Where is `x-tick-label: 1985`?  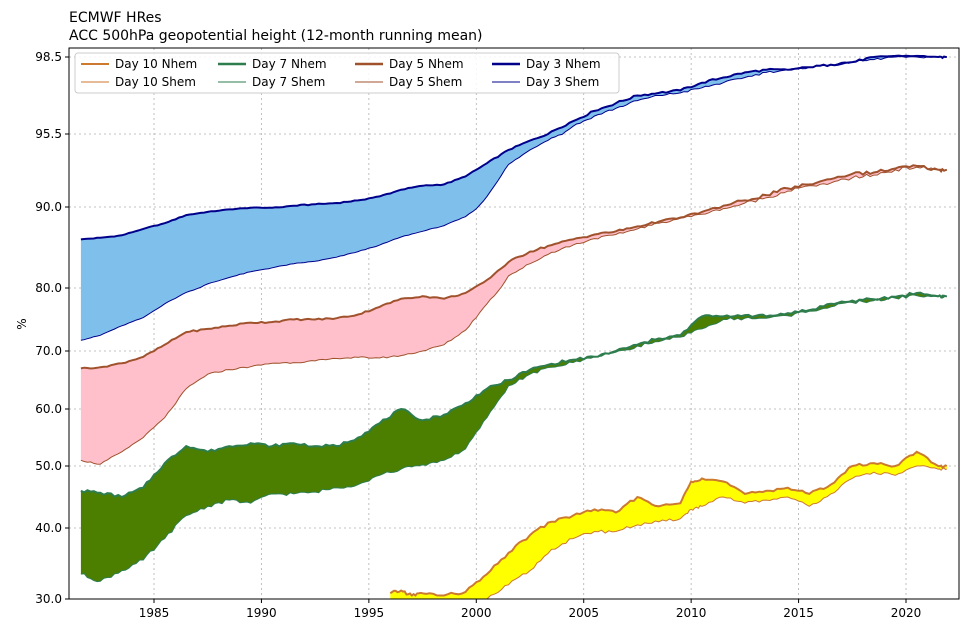
x-tick-label: 1985 is located at coordinates (154, 613).